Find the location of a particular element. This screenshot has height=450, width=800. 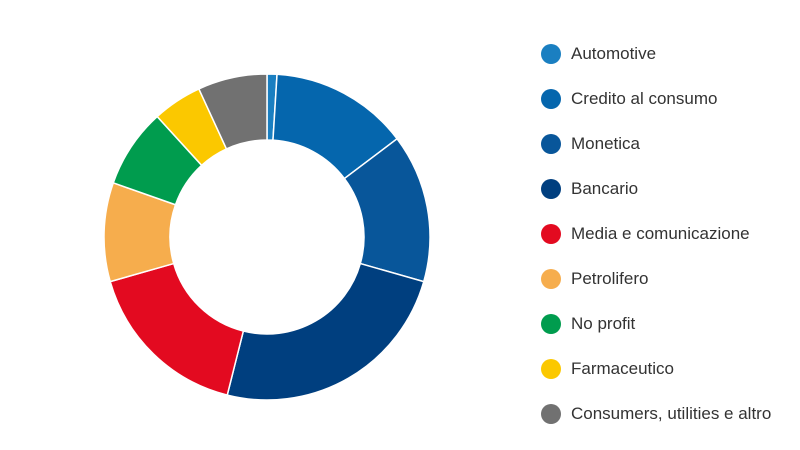

legend-item-no-profit: No profit is located at coordinates (656, 323).